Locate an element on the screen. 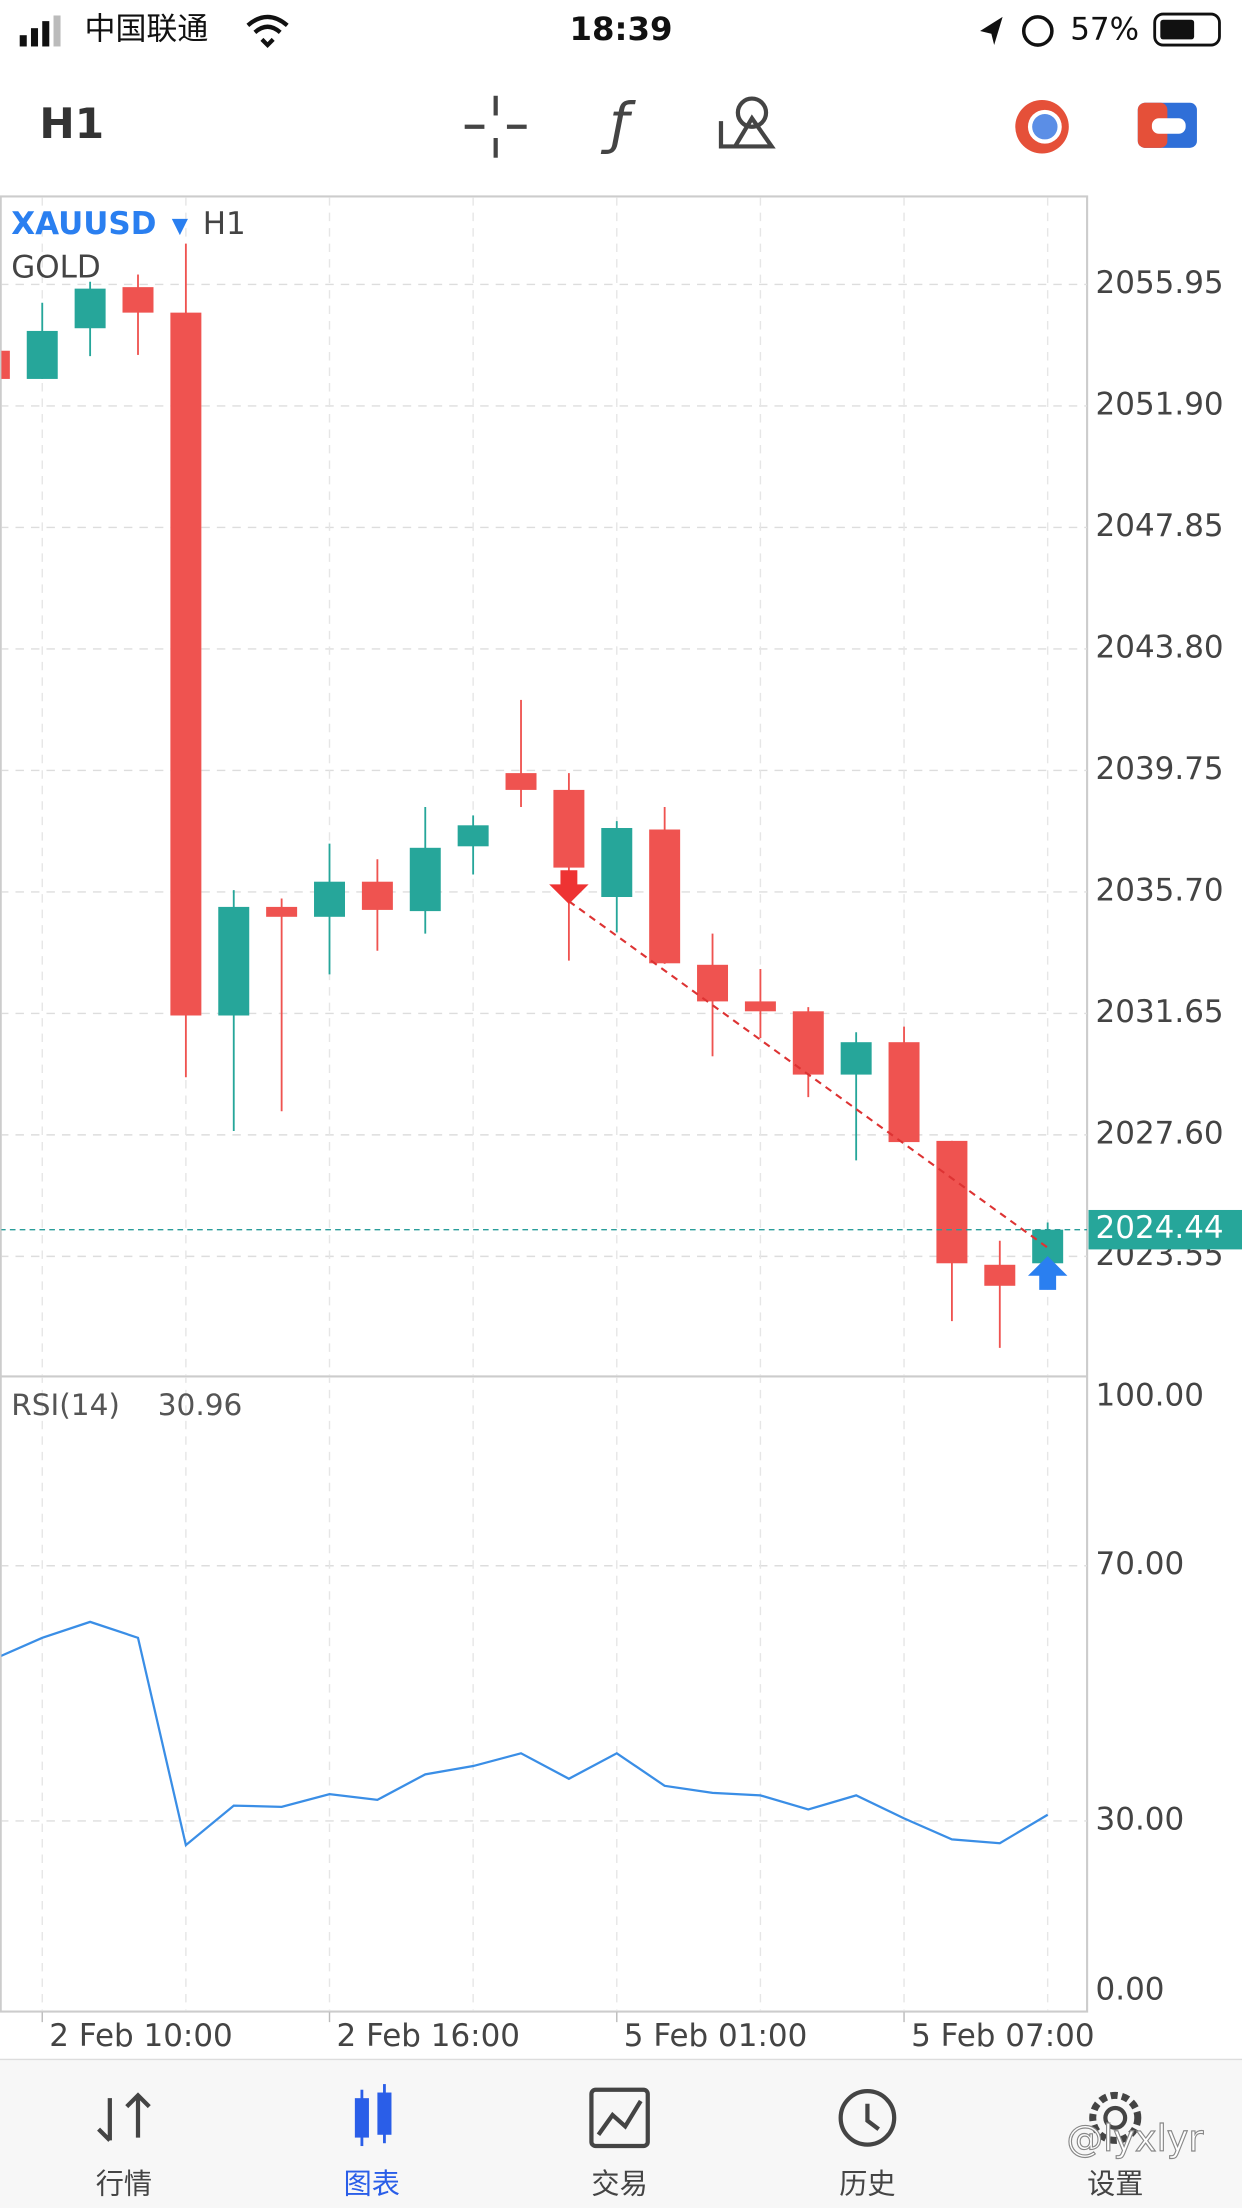 The height and width of the screenshot is (2208, 1242). tab-bar: 行情 图表 交易 历史 设置 is located at coordinates (621, 2133).